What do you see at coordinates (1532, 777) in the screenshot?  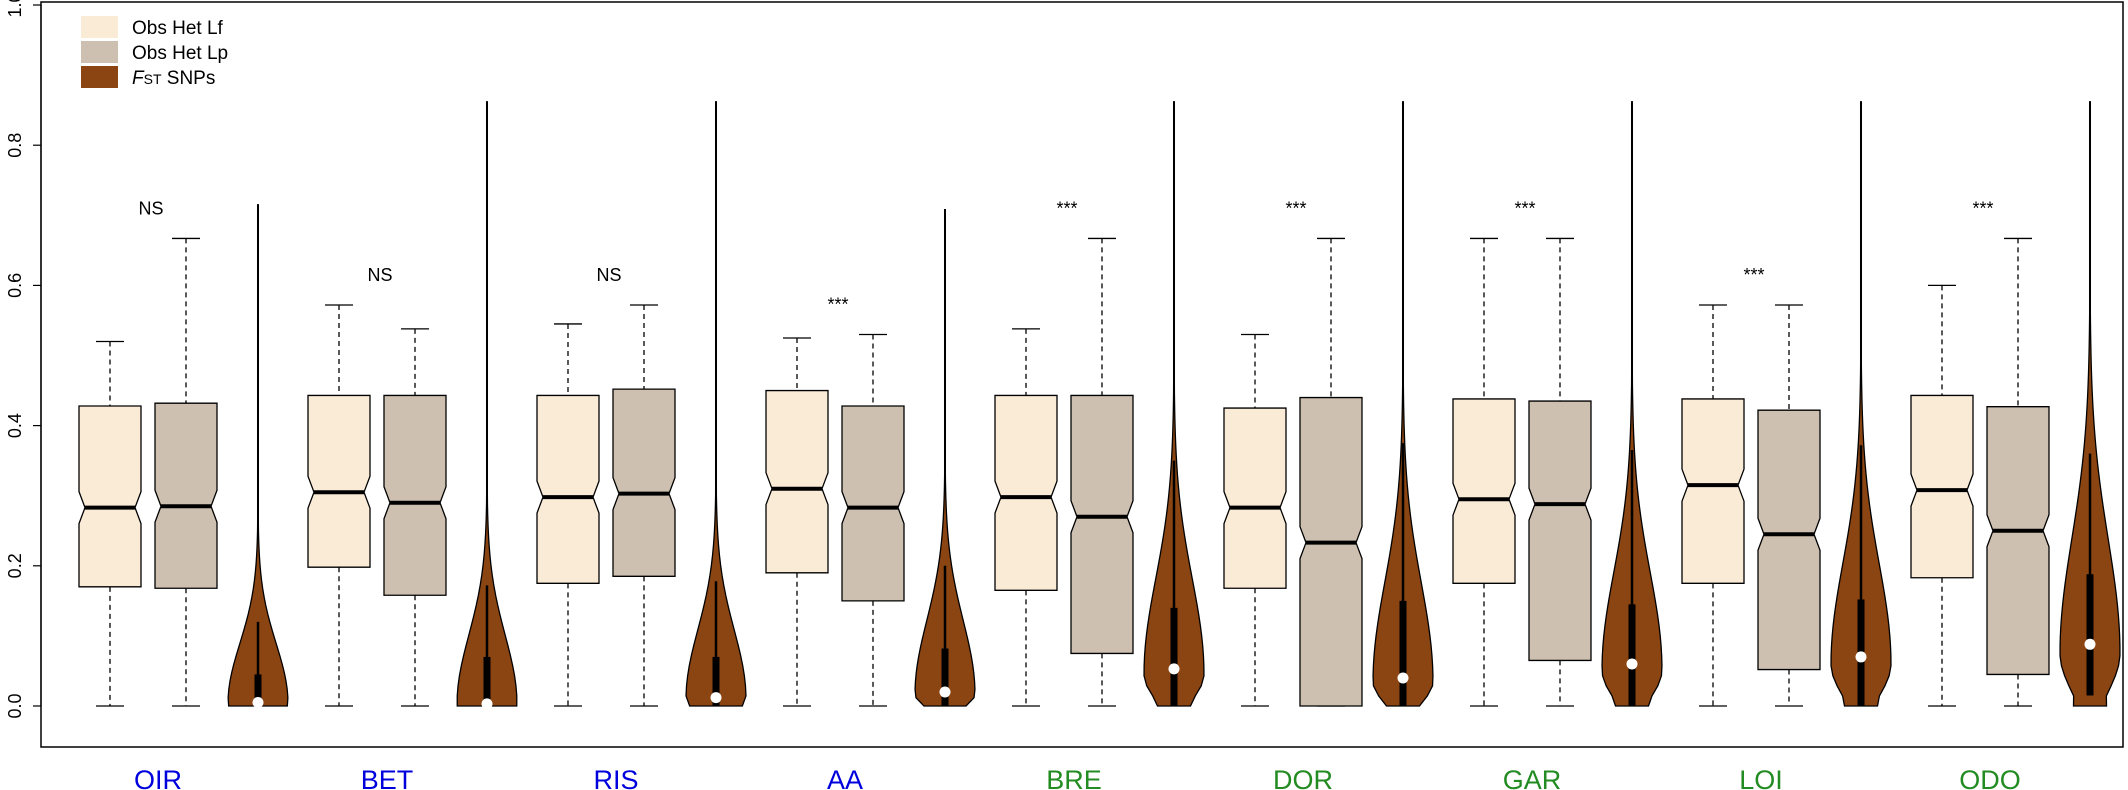 I see `x-label-gar: GAR` at bounding box center [1532, 777].